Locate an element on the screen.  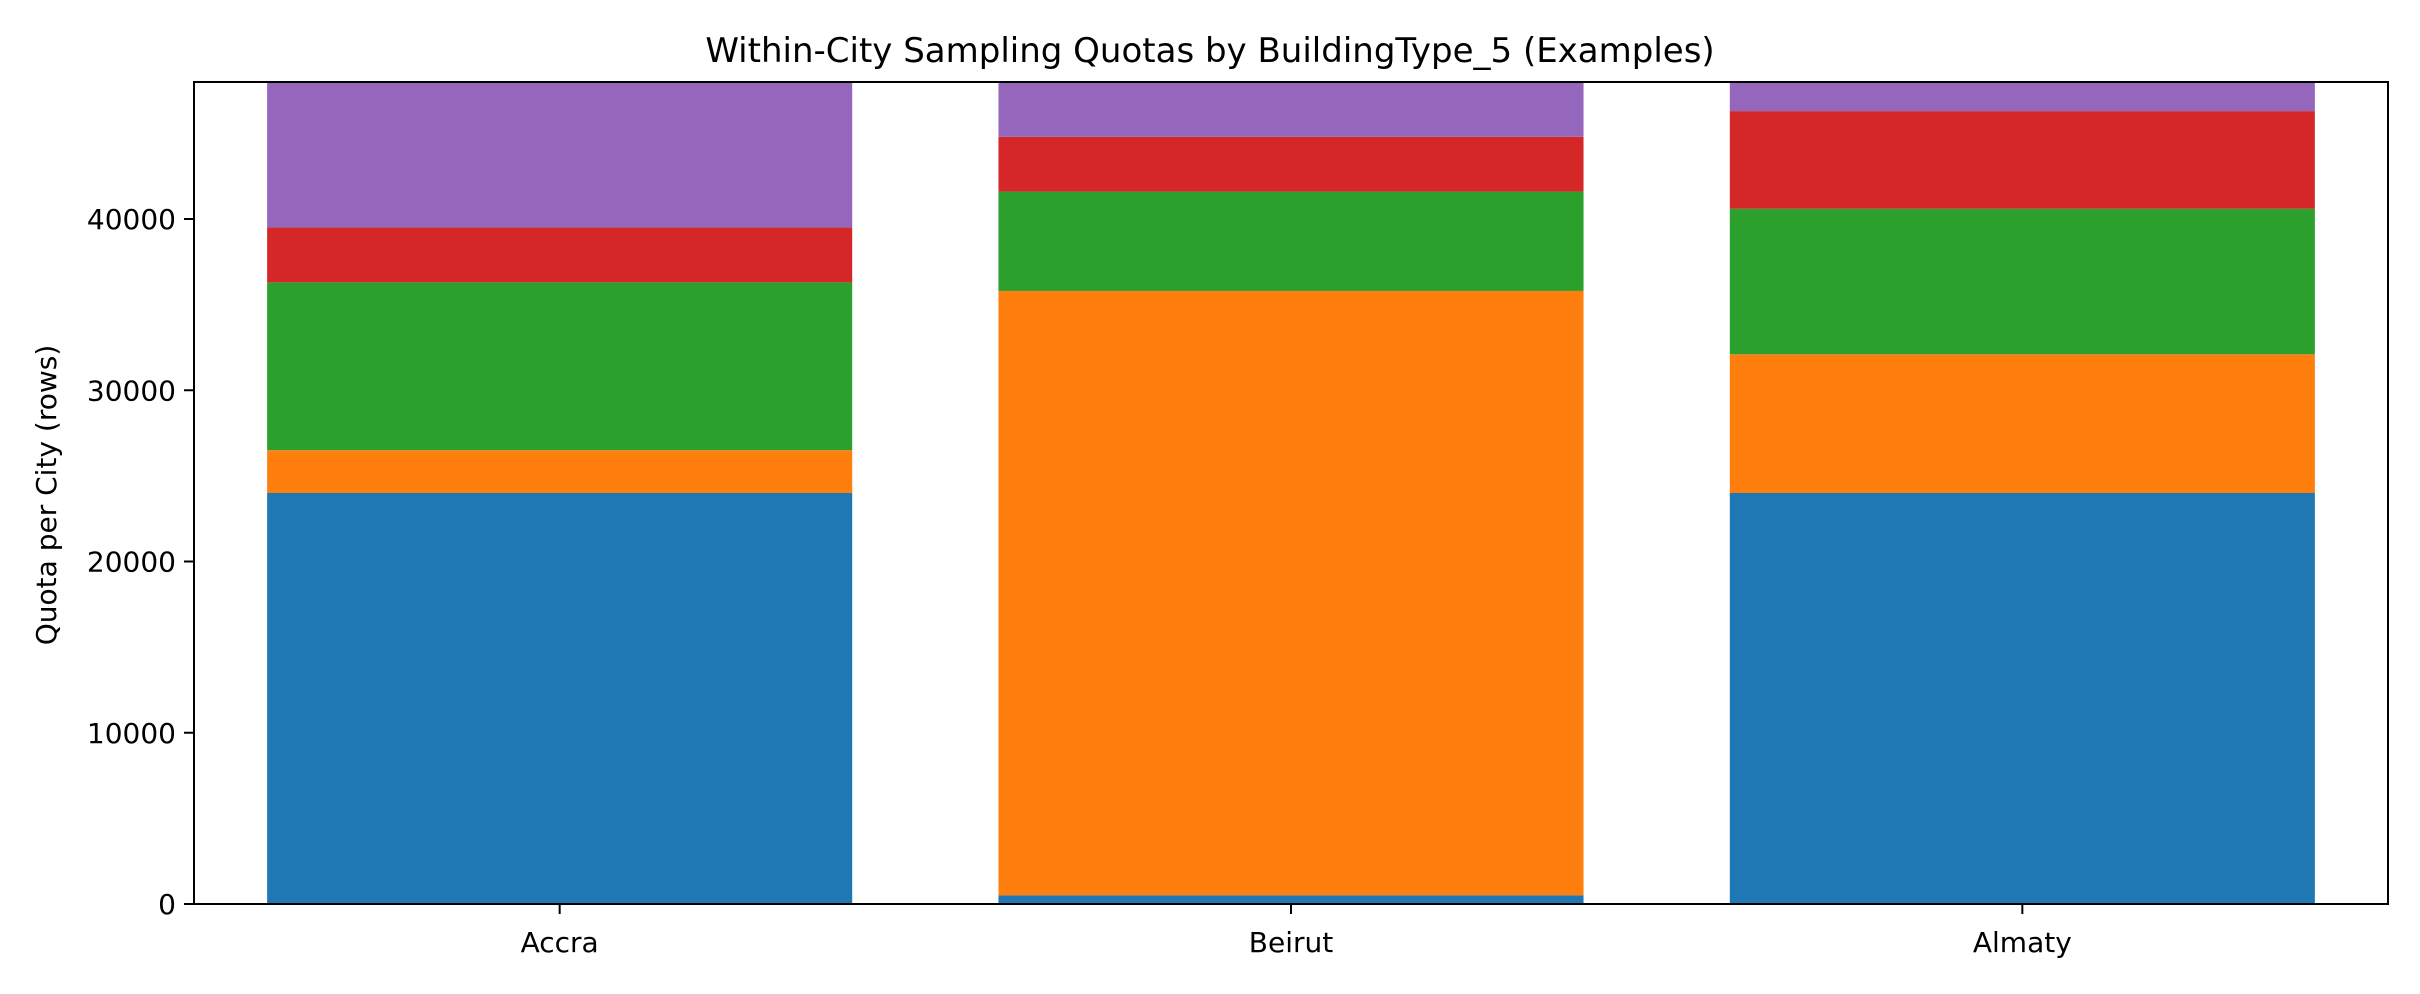
x-axis-ticks: Accra Beirut Almaty is located at coordinates (1296, 931).